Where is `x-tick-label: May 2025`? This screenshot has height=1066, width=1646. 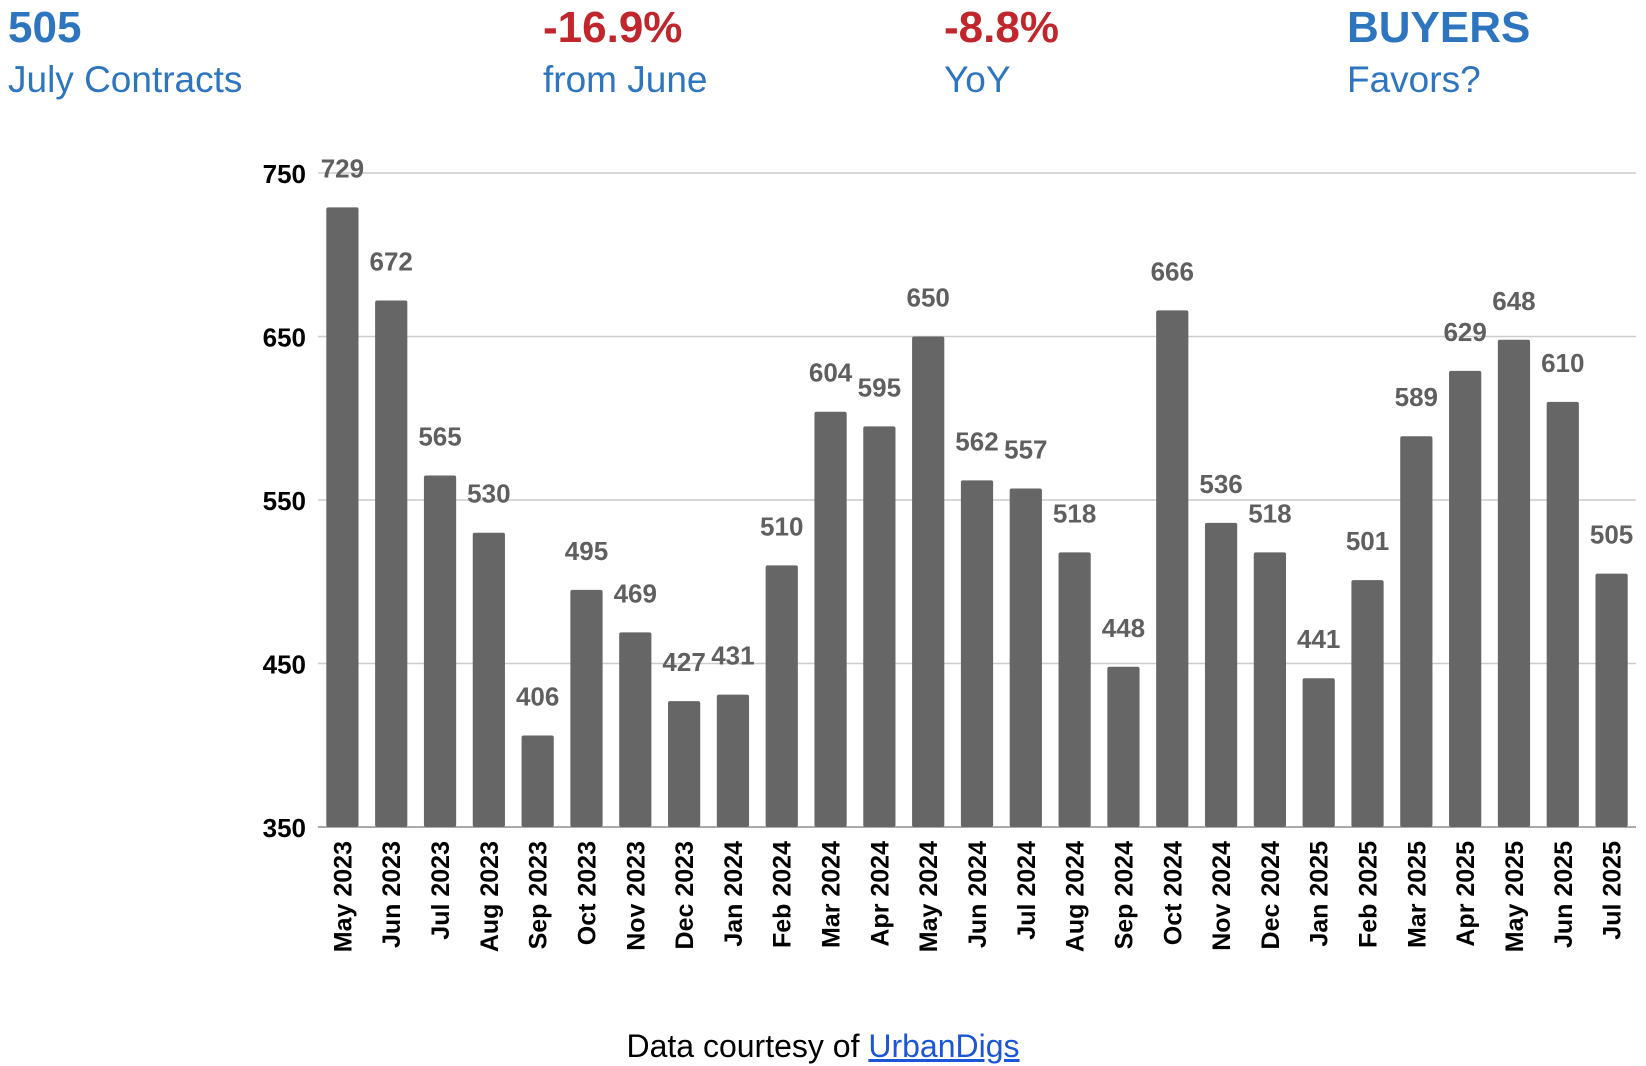
x-tick-label: May 2025 is located at coordinates (1515, 896).